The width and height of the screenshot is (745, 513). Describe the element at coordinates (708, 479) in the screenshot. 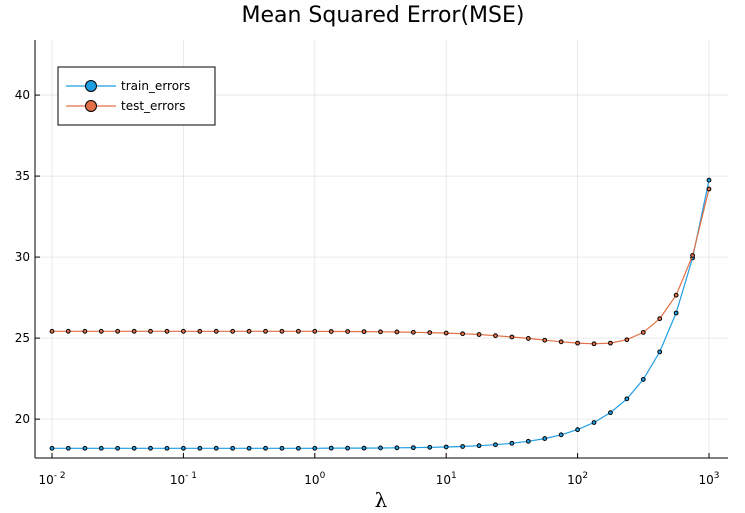

I see `x-tick-label: 10³` at that location.